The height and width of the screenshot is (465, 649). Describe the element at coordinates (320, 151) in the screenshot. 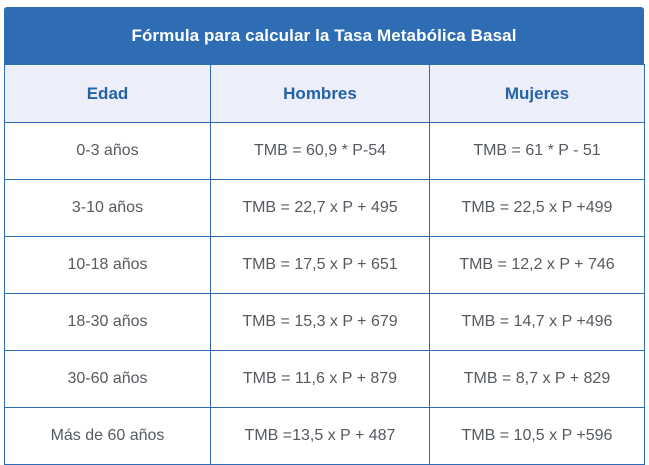

I see `men-formula-cell: TMB = 60,9 * P-54` at that location.